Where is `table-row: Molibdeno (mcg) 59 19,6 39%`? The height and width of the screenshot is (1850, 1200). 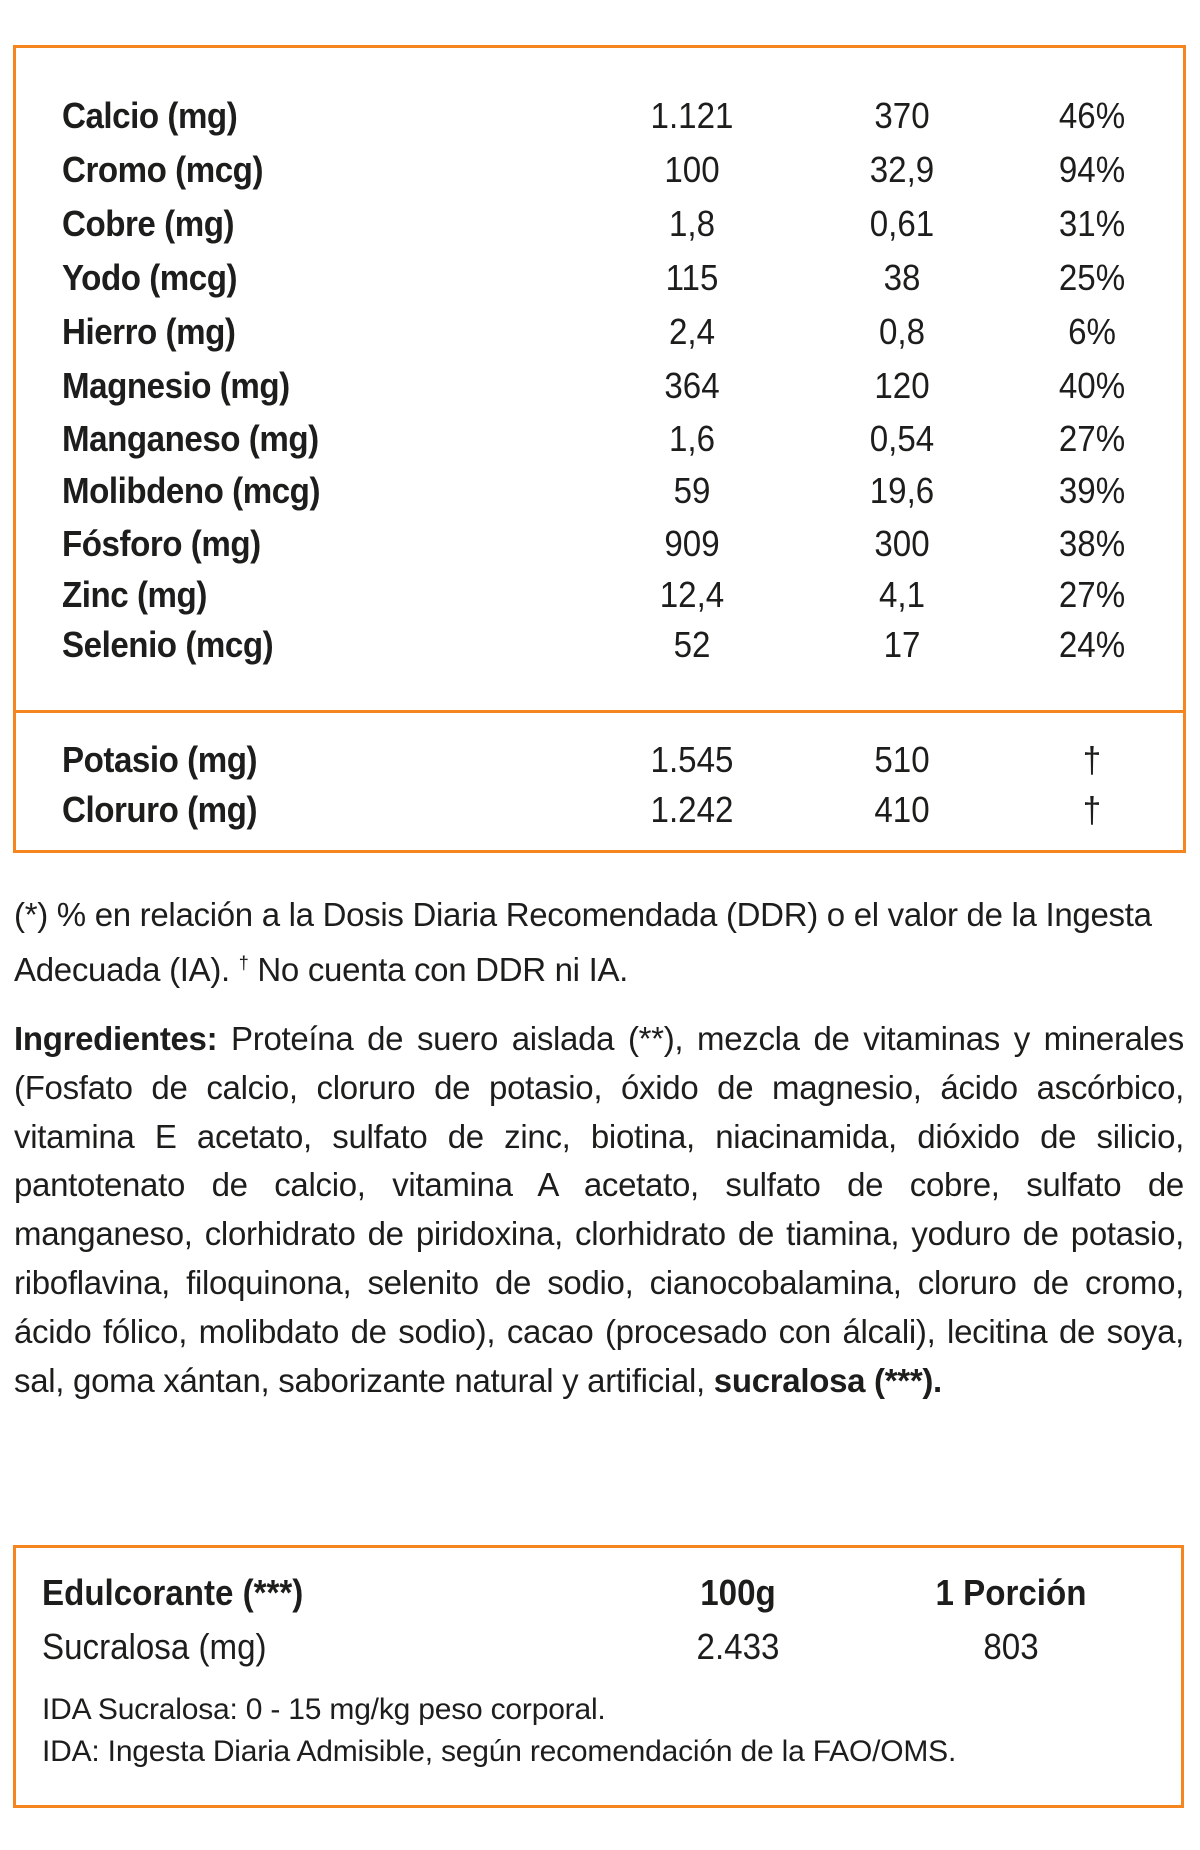
table-row: Molibdeno (mcg) 59 19,6 39% is located at coordinates (599, 491).